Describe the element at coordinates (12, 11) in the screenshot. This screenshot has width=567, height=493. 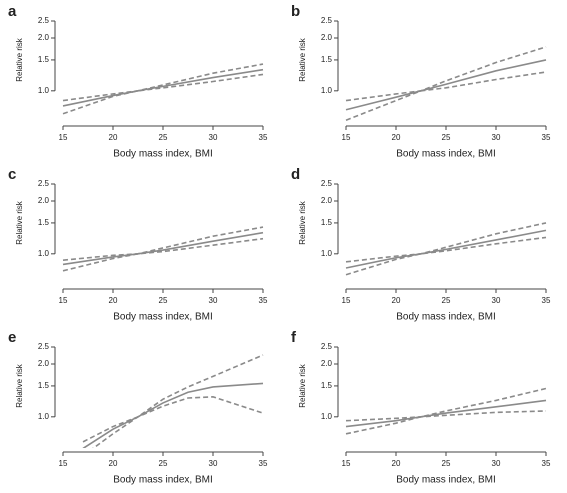
I see `panel-label: a` at that location.